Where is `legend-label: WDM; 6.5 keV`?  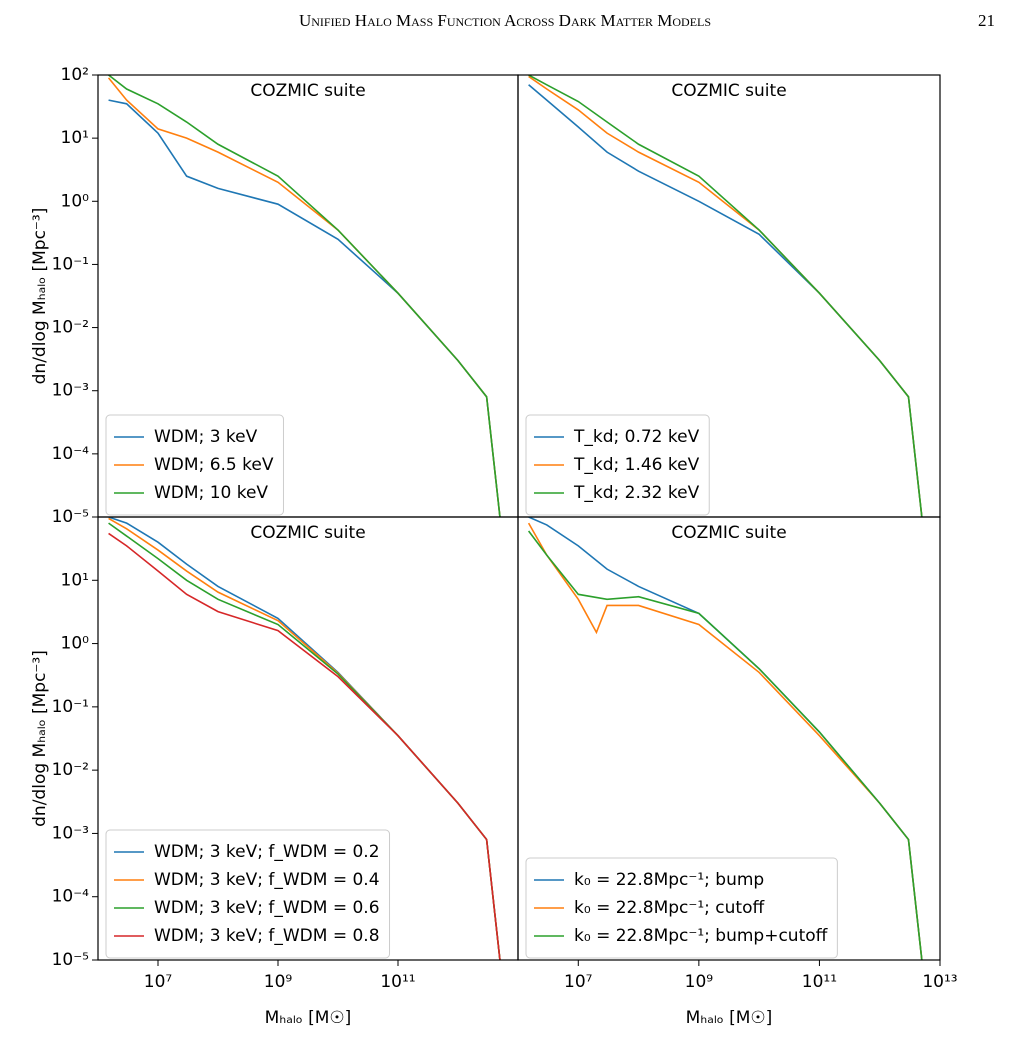
legend-label: WDM; 6.5 keV is located at coordinates (214, 465).